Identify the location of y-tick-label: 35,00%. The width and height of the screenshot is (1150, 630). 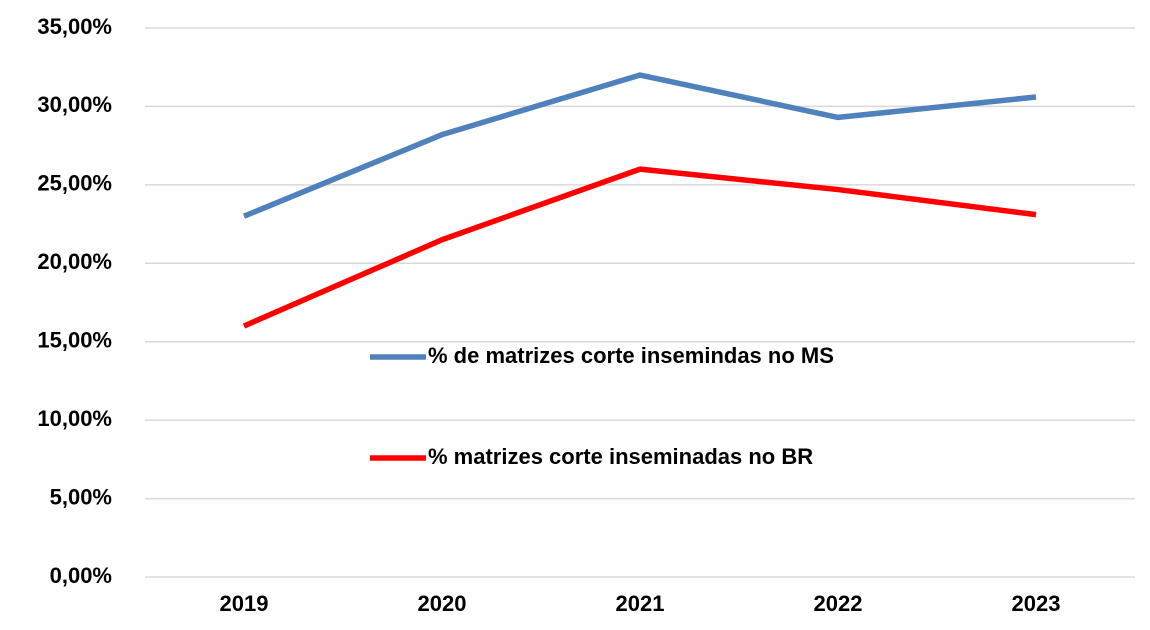
(74, 26).